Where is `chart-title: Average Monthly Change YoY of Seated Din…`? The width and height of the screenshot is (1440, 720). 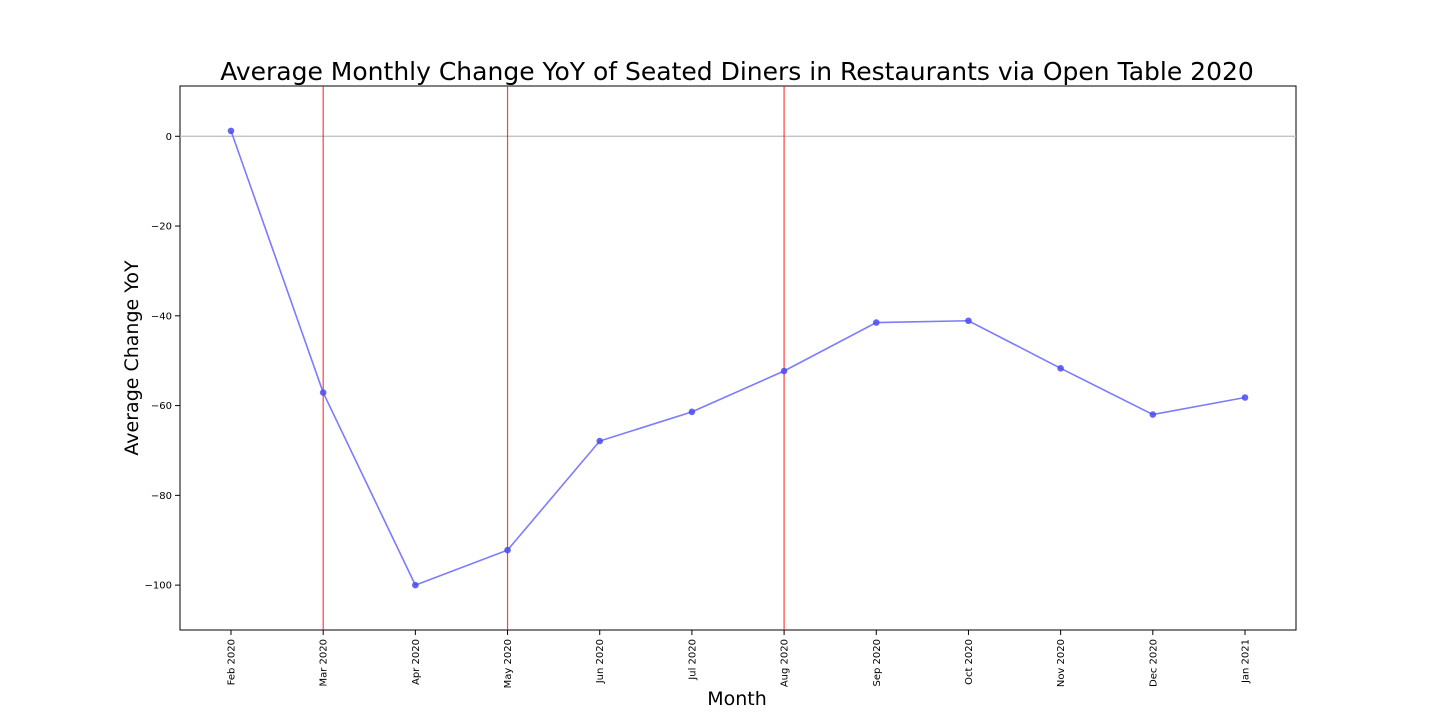
chart-title: Average Monthly Change YoY of Seated Din… is located at coordinates (737, 71).